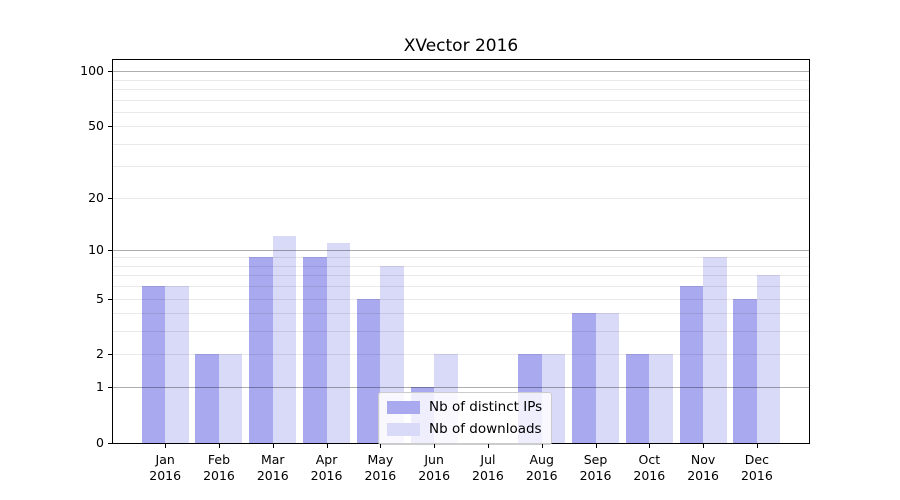 Image resolution: width=900 pixels, height=500 pixels. I want to click on legend-label: Nb of downloads, so click(485, 429).